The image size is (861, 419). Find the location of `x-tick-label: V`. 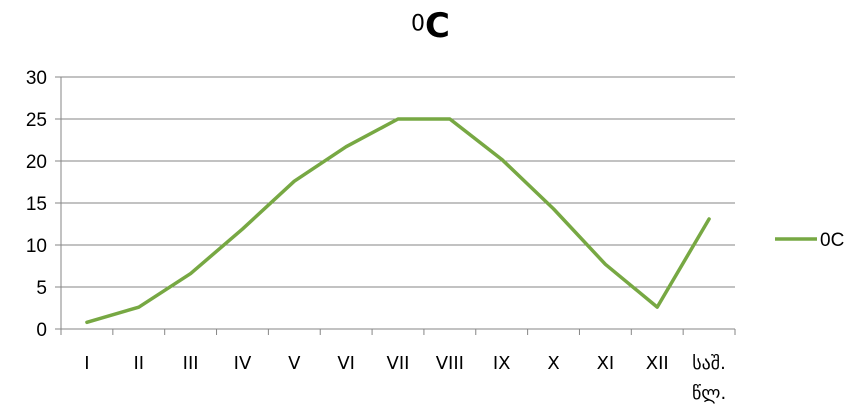

x-tick-label: V is located at coordinates (294, 363).